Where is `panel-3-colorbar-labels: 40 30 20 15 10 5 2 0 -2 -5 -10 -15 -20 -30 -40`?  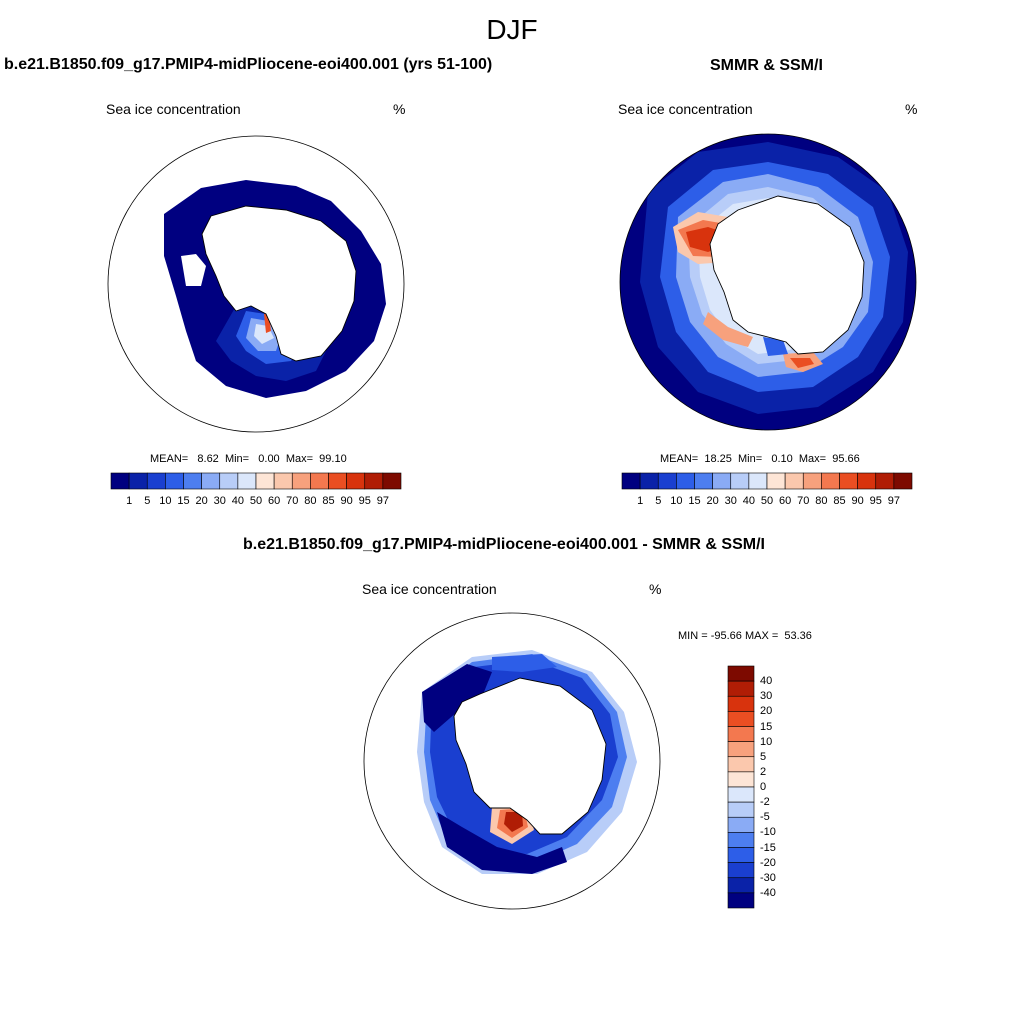
panel-3-colorbar-labels: 40 30 20 15 10 5 2 0 -2 -5 -10 -15 -20 -30 -40 is located at coordinates (780, 787).